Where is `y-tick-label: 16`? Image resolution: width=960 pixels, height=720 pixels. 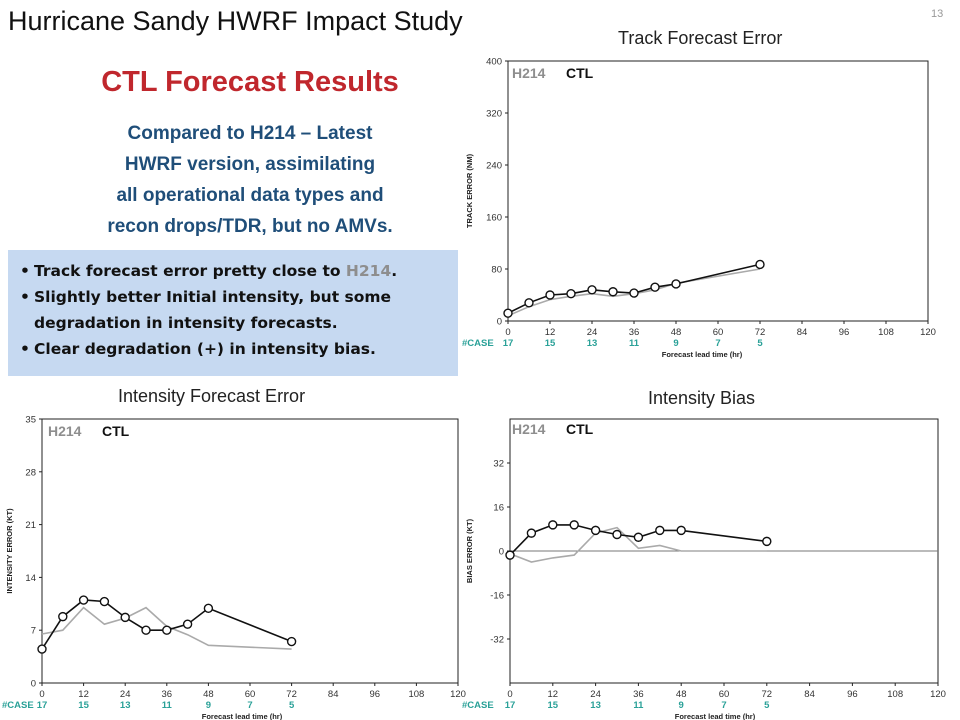 y-tick-label: 16 is located at coordinates (498, 508).